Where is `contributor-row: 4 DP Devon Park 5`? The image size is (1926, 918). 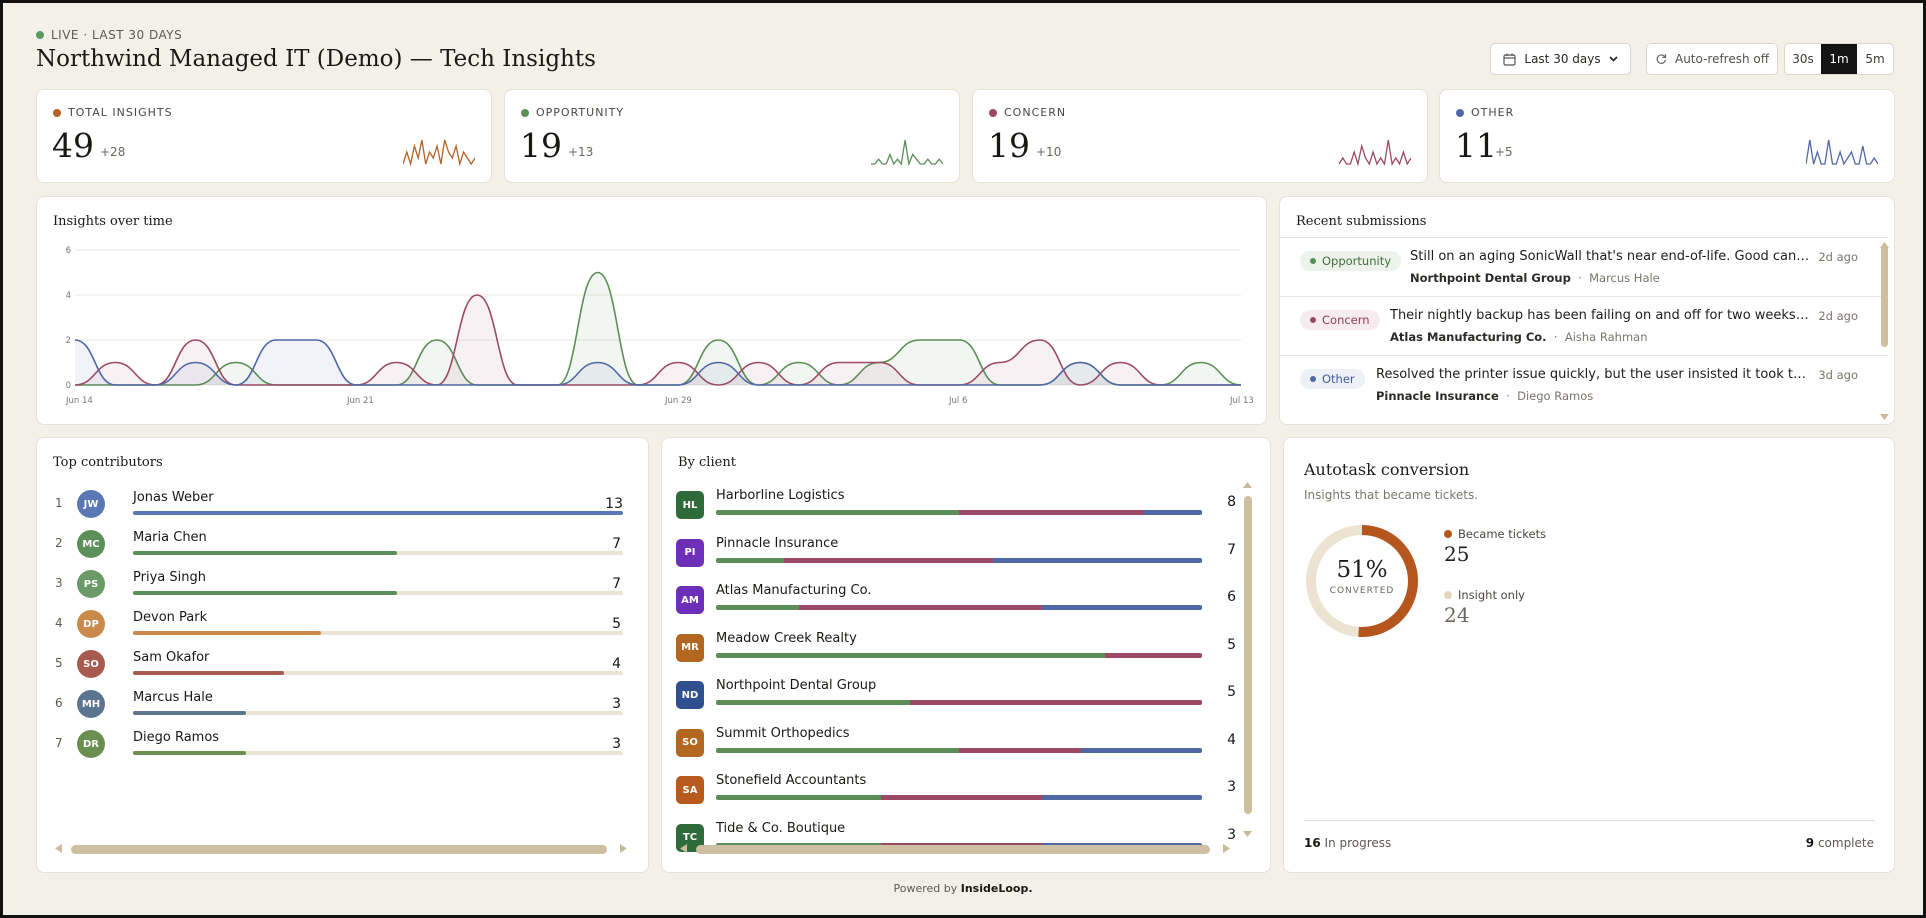
contributor-row: 4 DP Devon Park 5 is located at coordinates (337, 630).